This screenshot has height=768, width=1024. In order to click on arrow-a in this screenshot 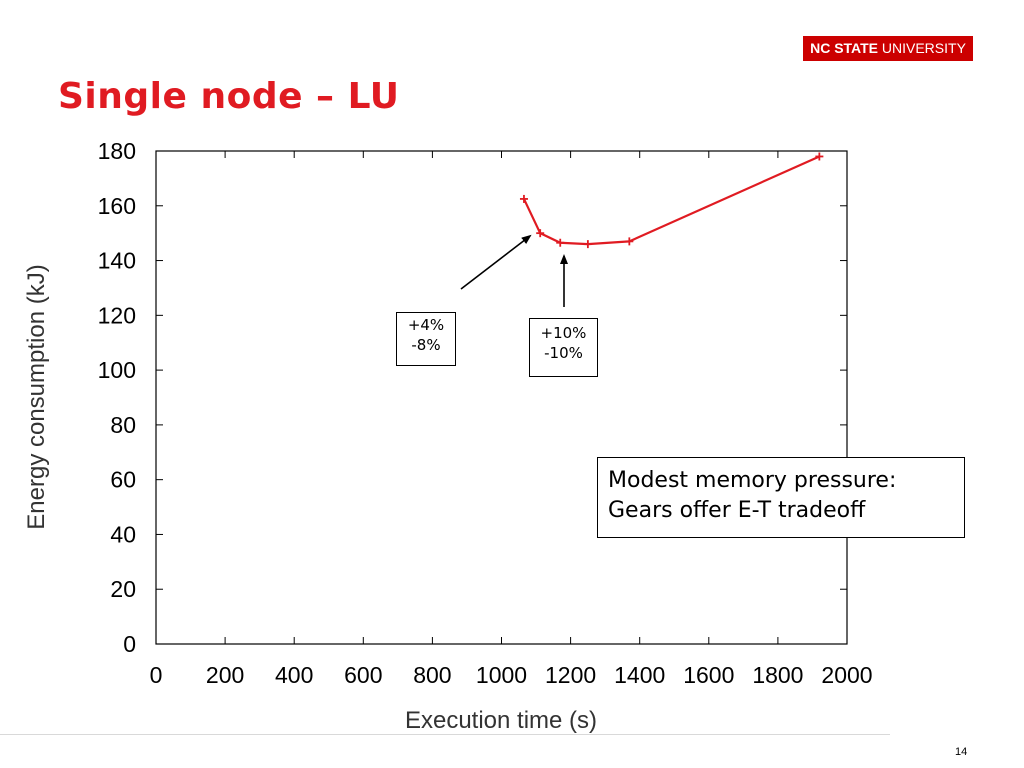, I will do `click(496, 262)`.